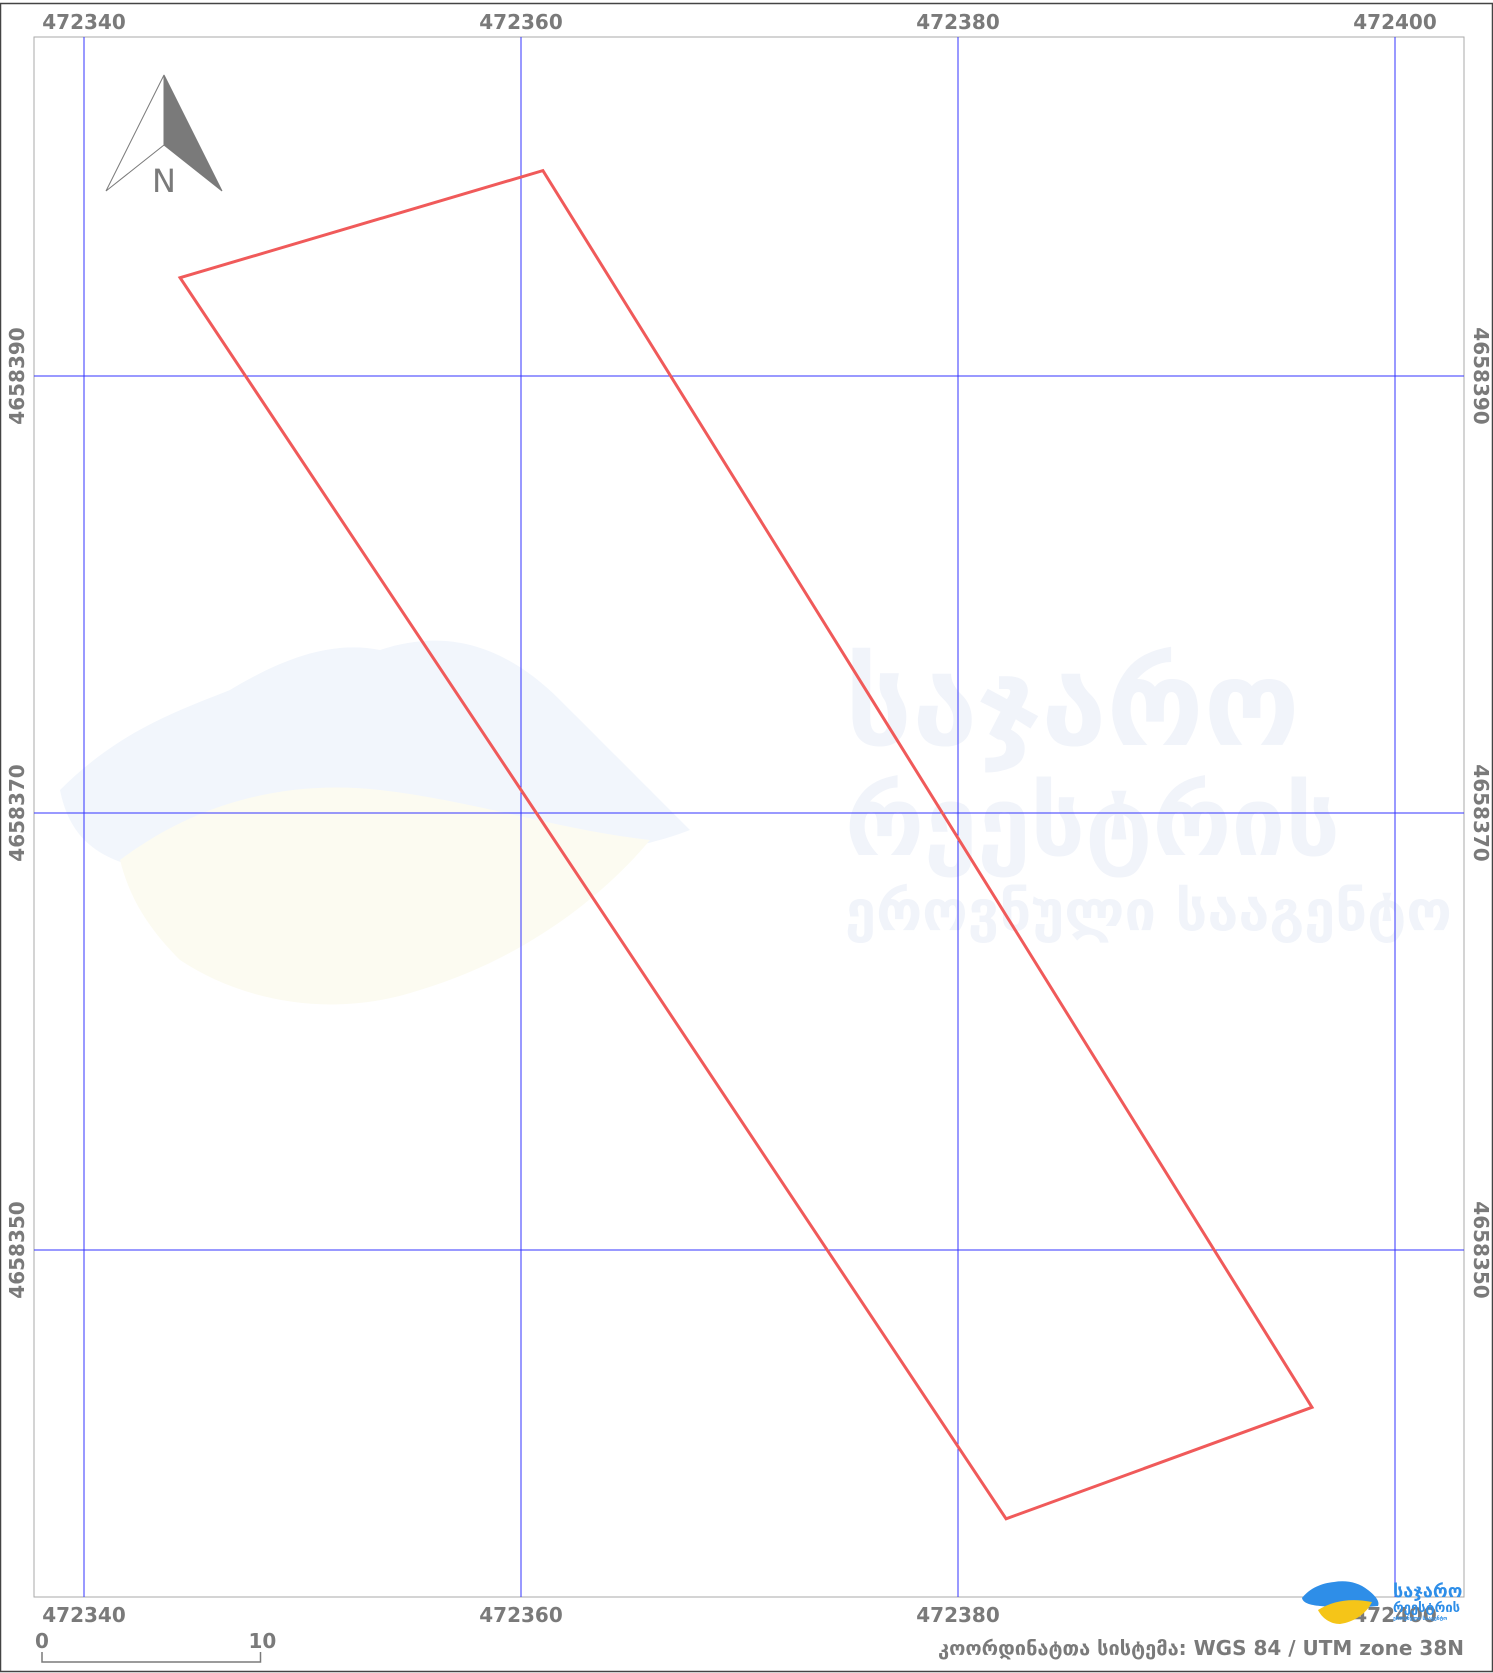 Image resolution: width=1493 pixels, height=1673 pixels. I want to click on watermark-line2: რეესტრის, so click(1092, 822).